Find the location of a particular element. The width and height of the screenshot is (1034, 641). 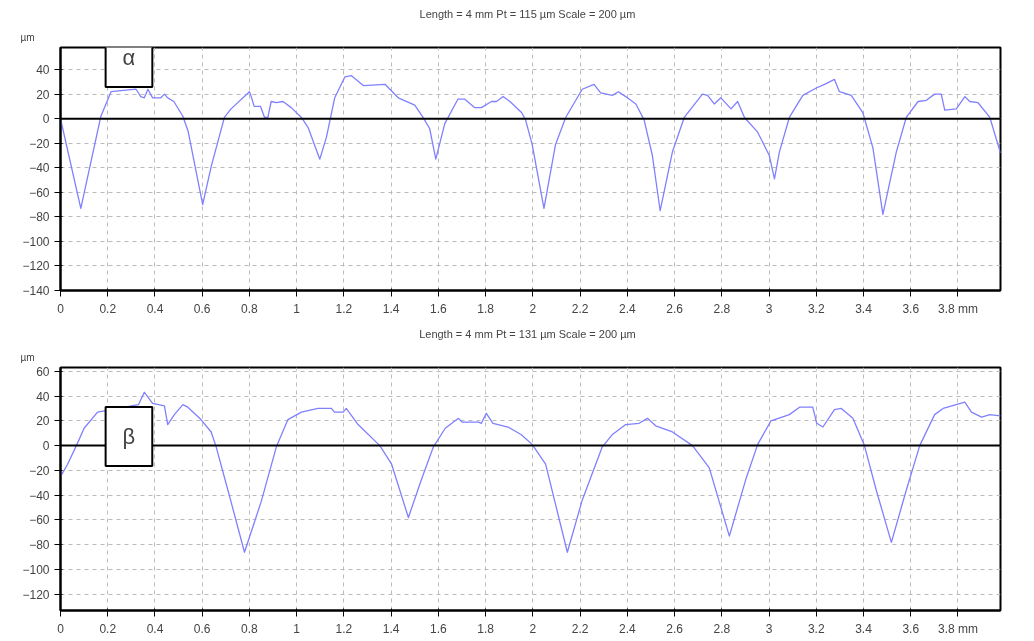

annotation: α is located at coordinates (129, 58).